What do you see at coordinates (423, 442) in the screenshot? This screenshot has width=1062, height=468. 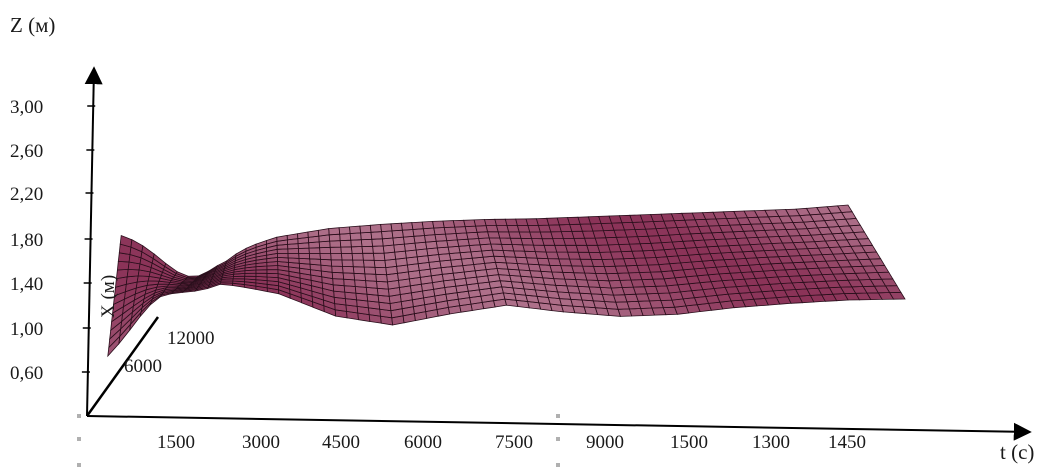 I see `t-tick-label: 6000` at bounding box center [423, 442].